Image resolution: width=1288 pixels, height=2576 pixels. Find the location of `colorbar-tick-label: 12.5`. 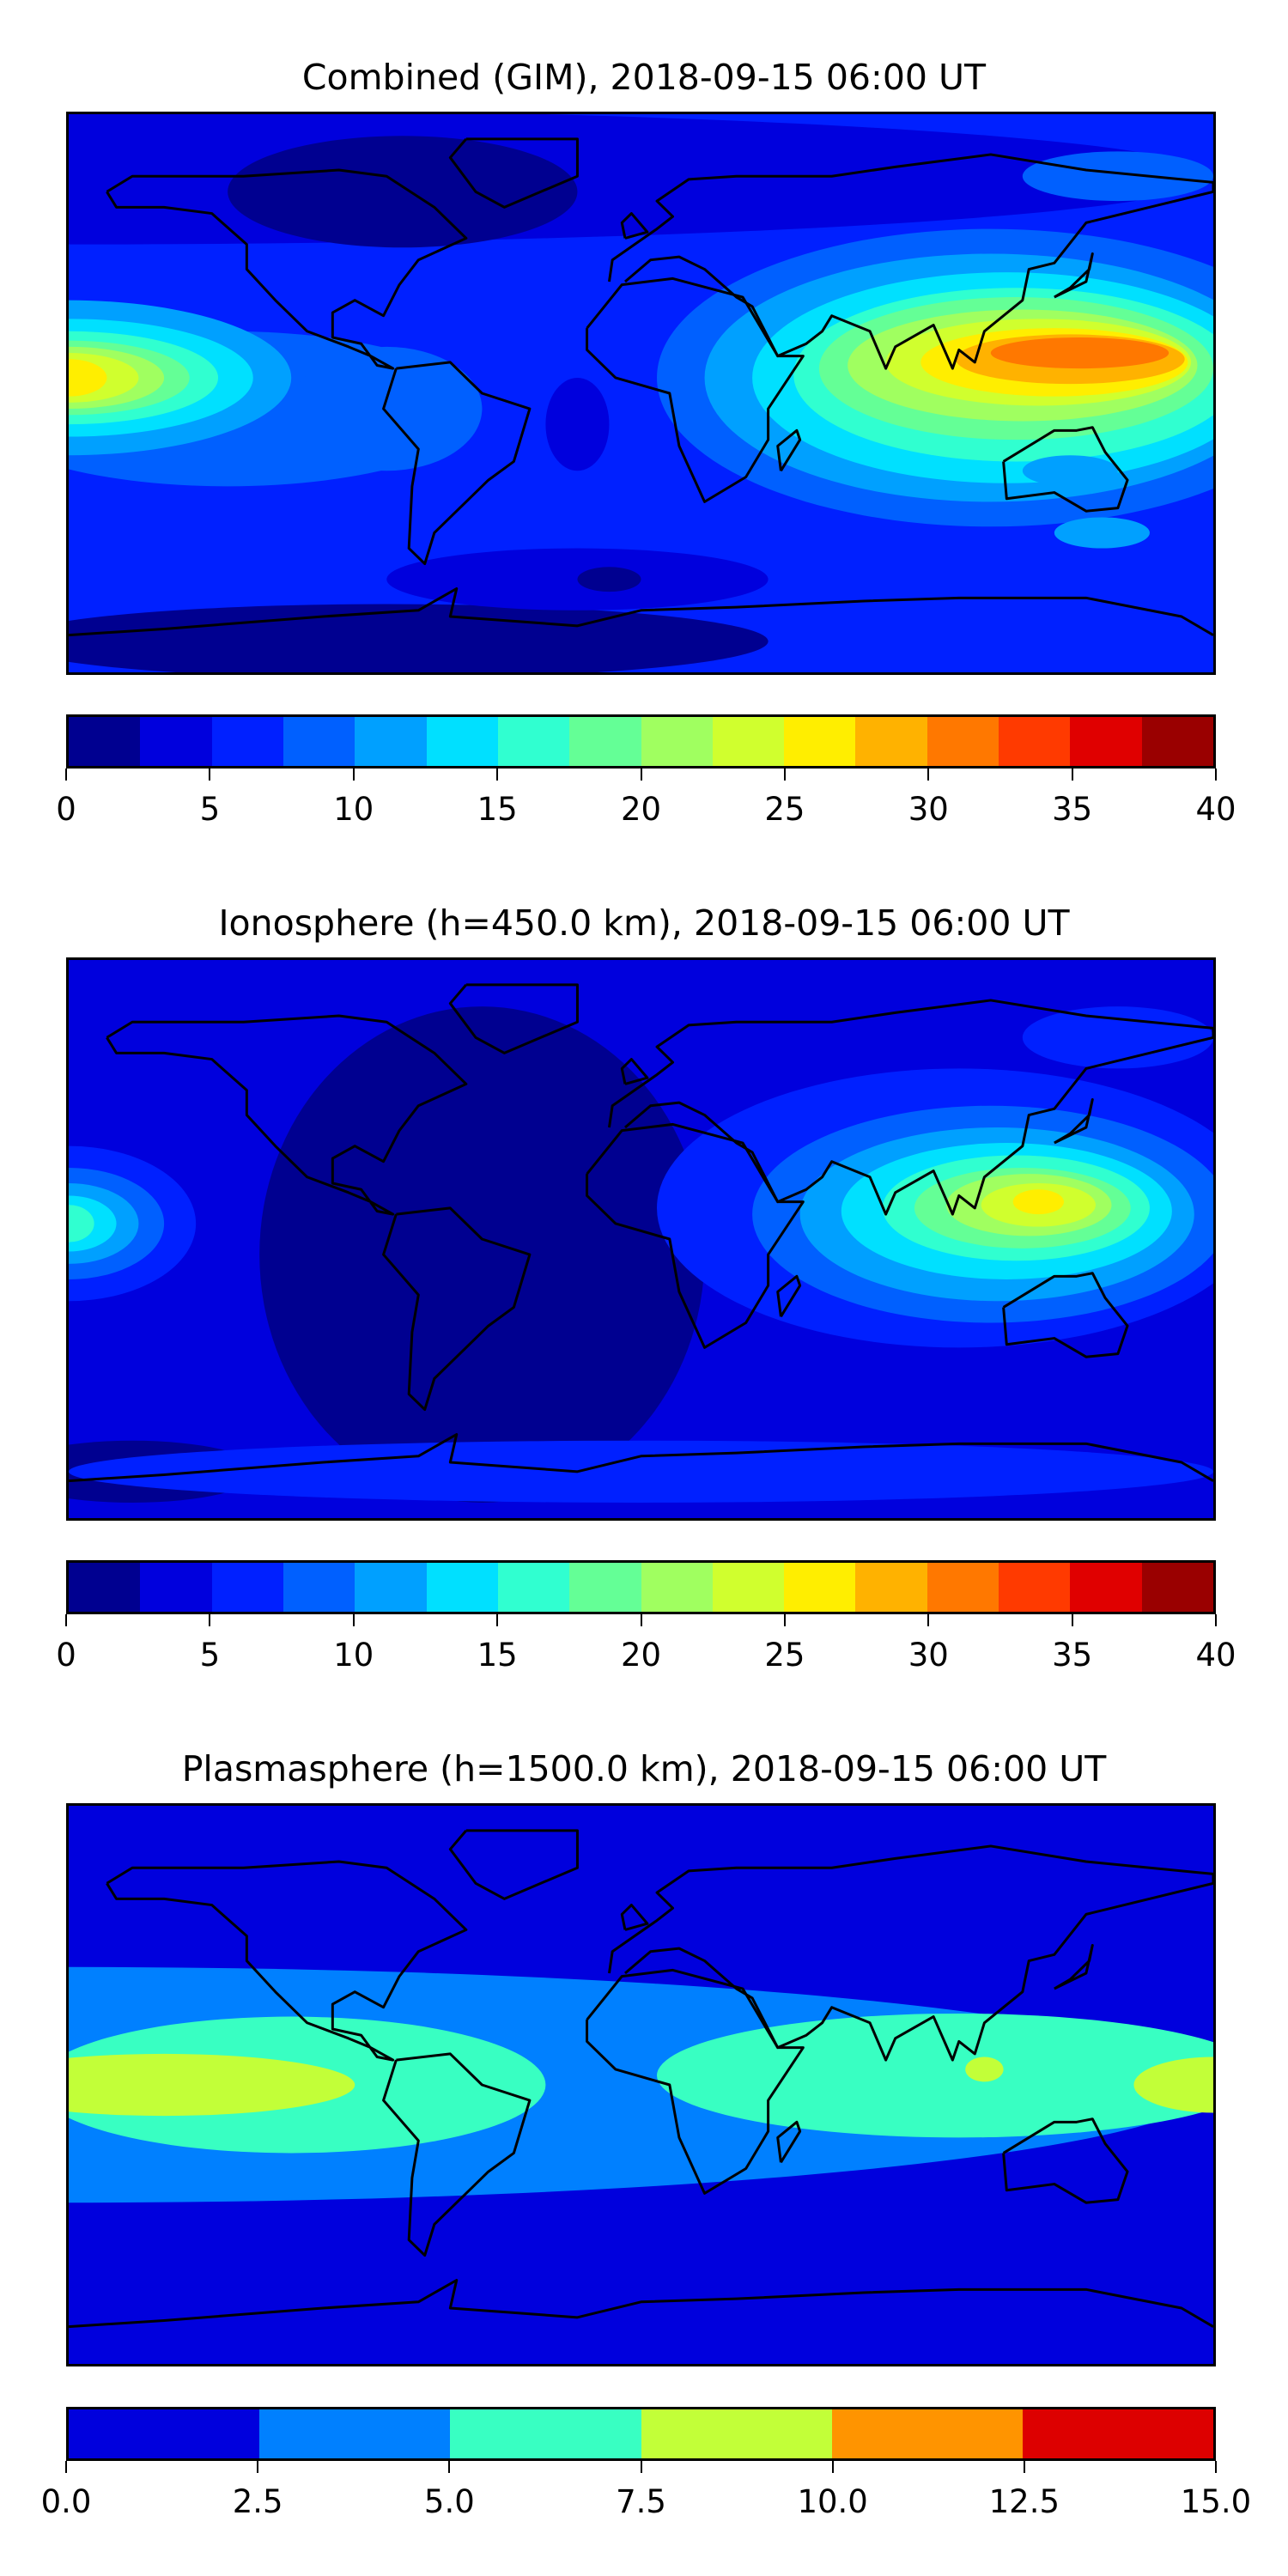

colorbar-tick-label: 12.5 is located at coordinates (1024, 2501).